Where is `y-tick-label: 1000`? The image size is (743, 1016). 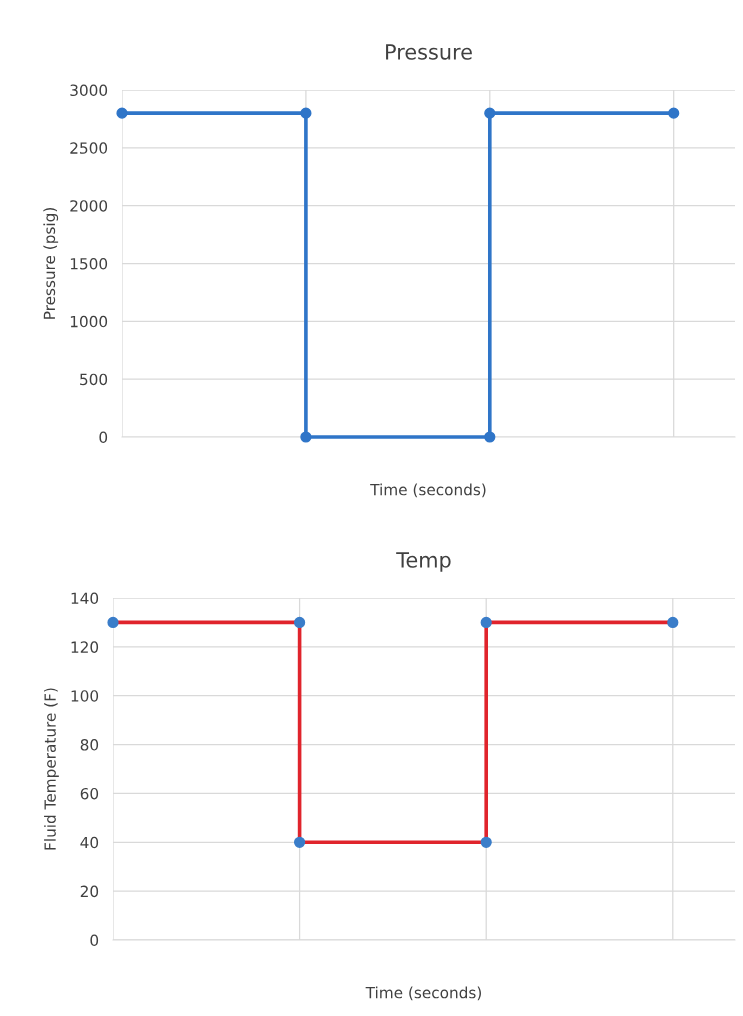 y-tick-label: 1000 is located at coordinates (89, 321).